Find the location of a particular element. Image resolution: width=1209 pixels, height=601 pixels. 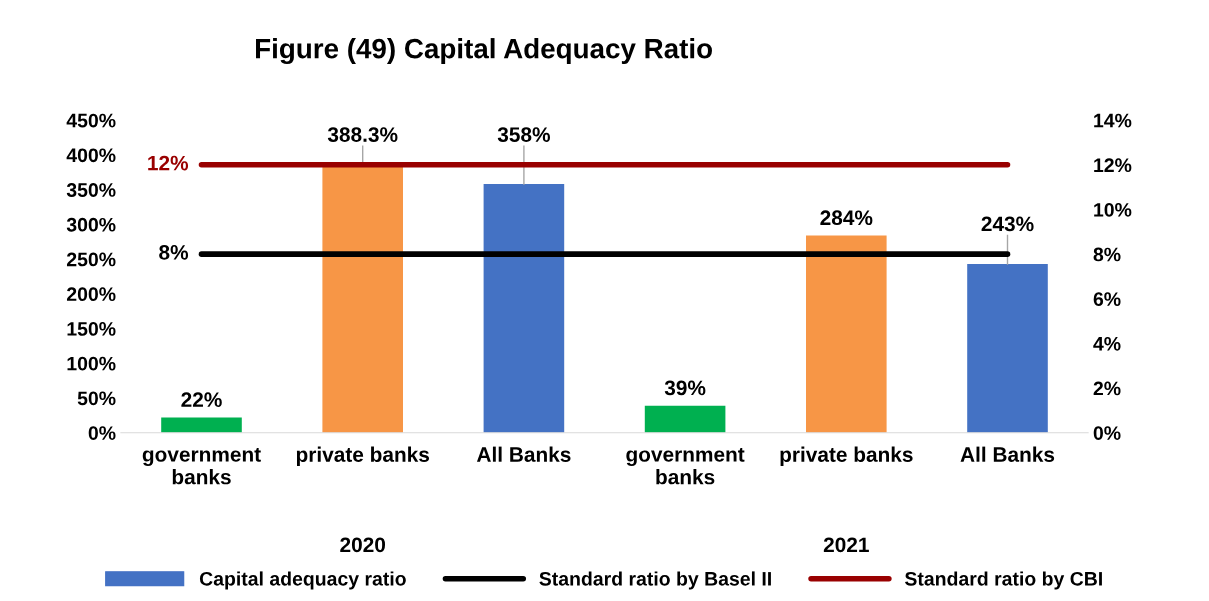

y2-tick-label: 10% is located at coordinates (1113, 209).